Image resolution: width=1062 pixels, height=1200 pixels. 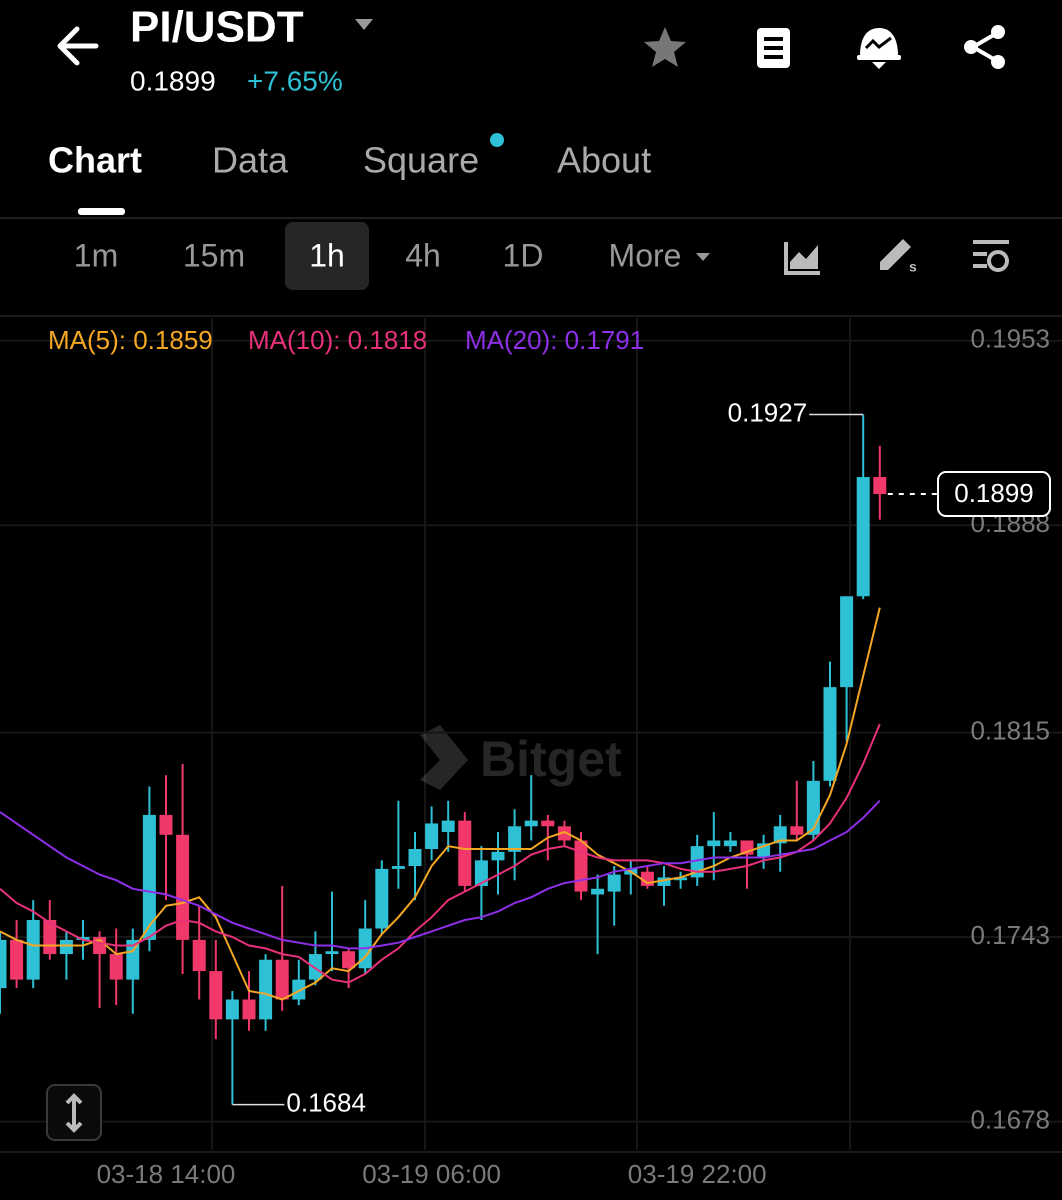 What do you see at coordinates (295, 80) in the screenshot?
I see `price-change: +7.65%` at bounding box center [295, 80].